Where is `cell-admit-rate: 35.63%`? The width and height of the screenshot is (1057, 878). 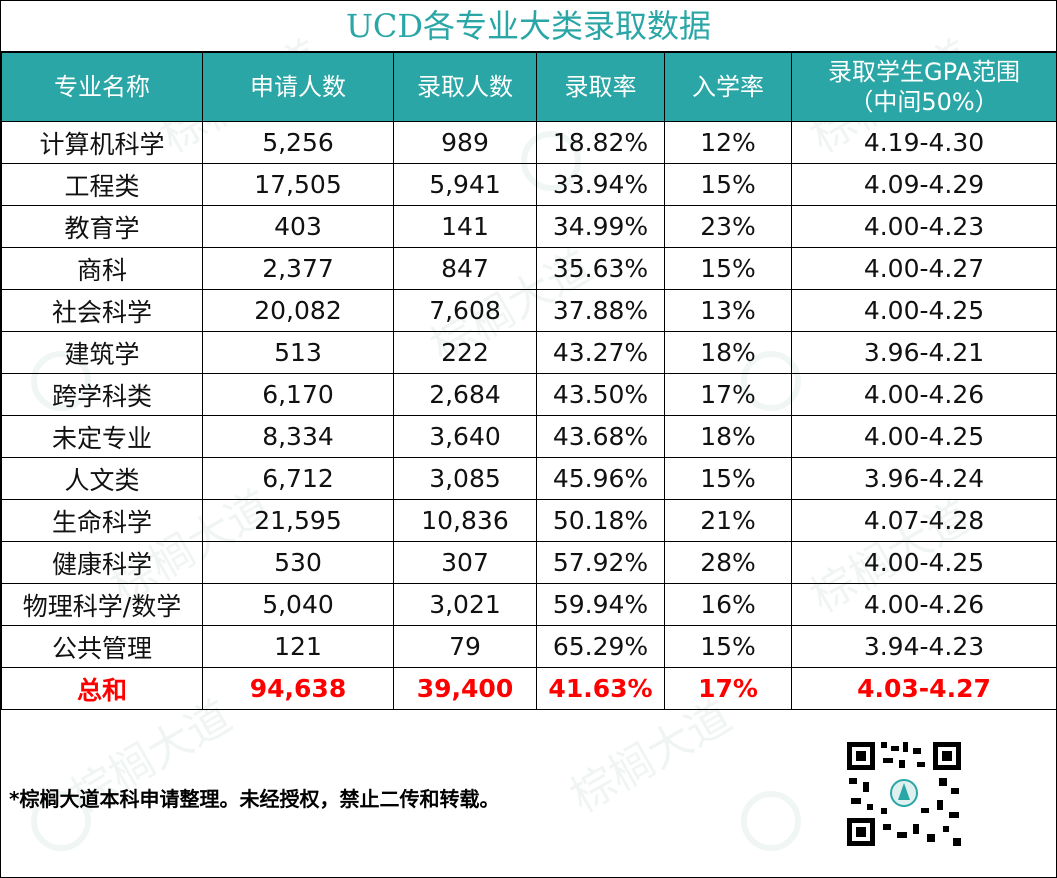
cell-admit-rate: 35.63% is located at coordinates (600, 268).